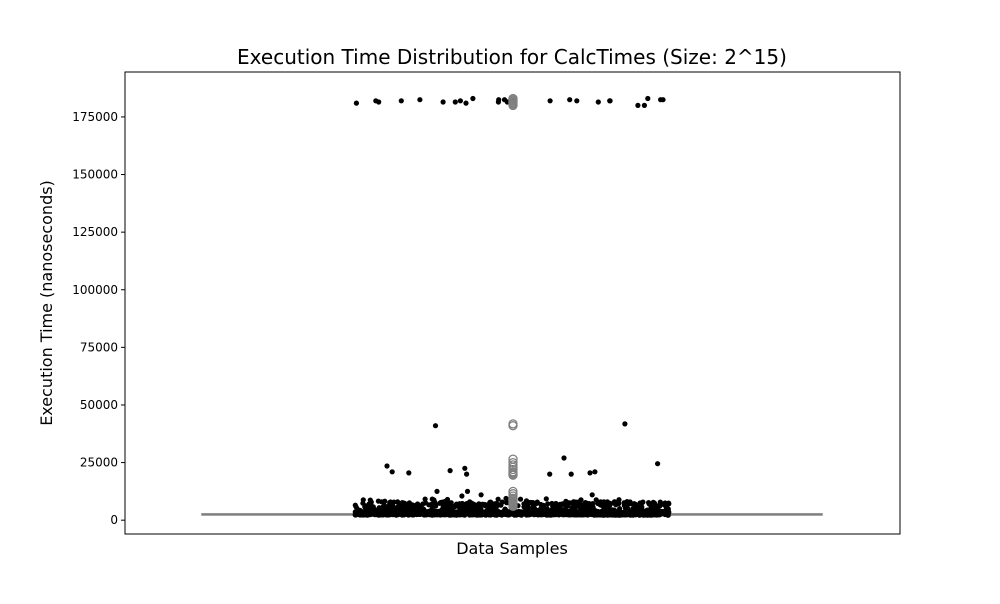 The height and width of the screenshot is (604, 1000). Describe the element at coordinates (95, 117) in the screenshot. I see `y-tick-label: 175000` at that location.